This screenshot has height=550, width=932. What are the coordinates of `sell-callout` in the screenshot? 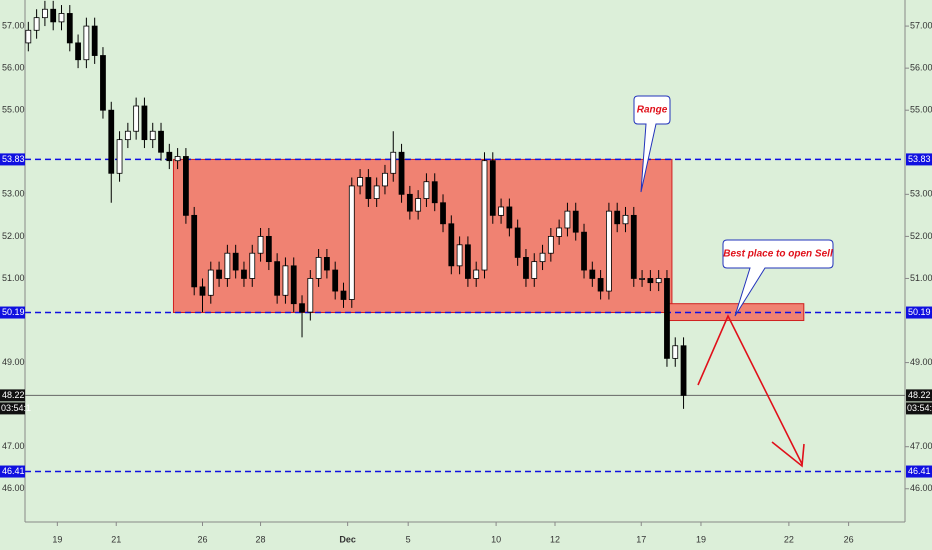 It's located at (778, 278).